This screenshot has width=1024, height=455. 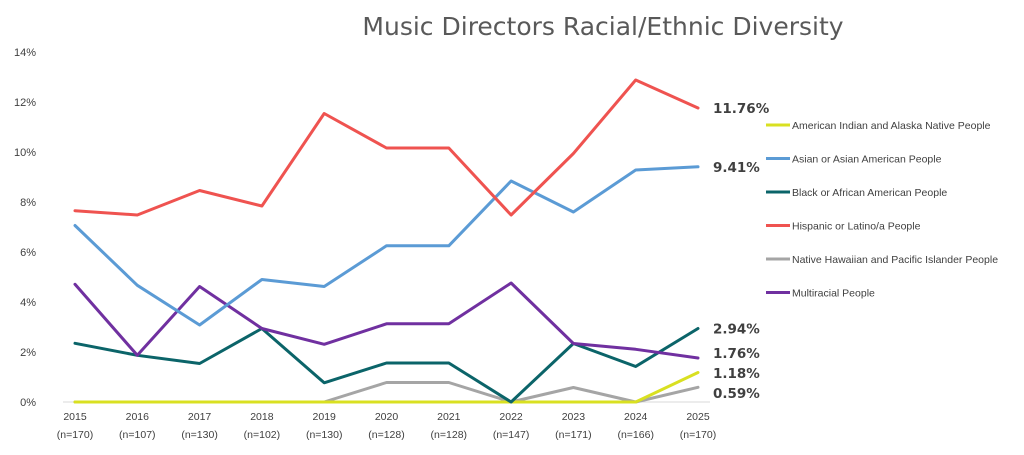 What do you see at coordinates (262, 417) in the screenshot?
I see `x-tick-label: 2018` at bounding box center [262, 417].